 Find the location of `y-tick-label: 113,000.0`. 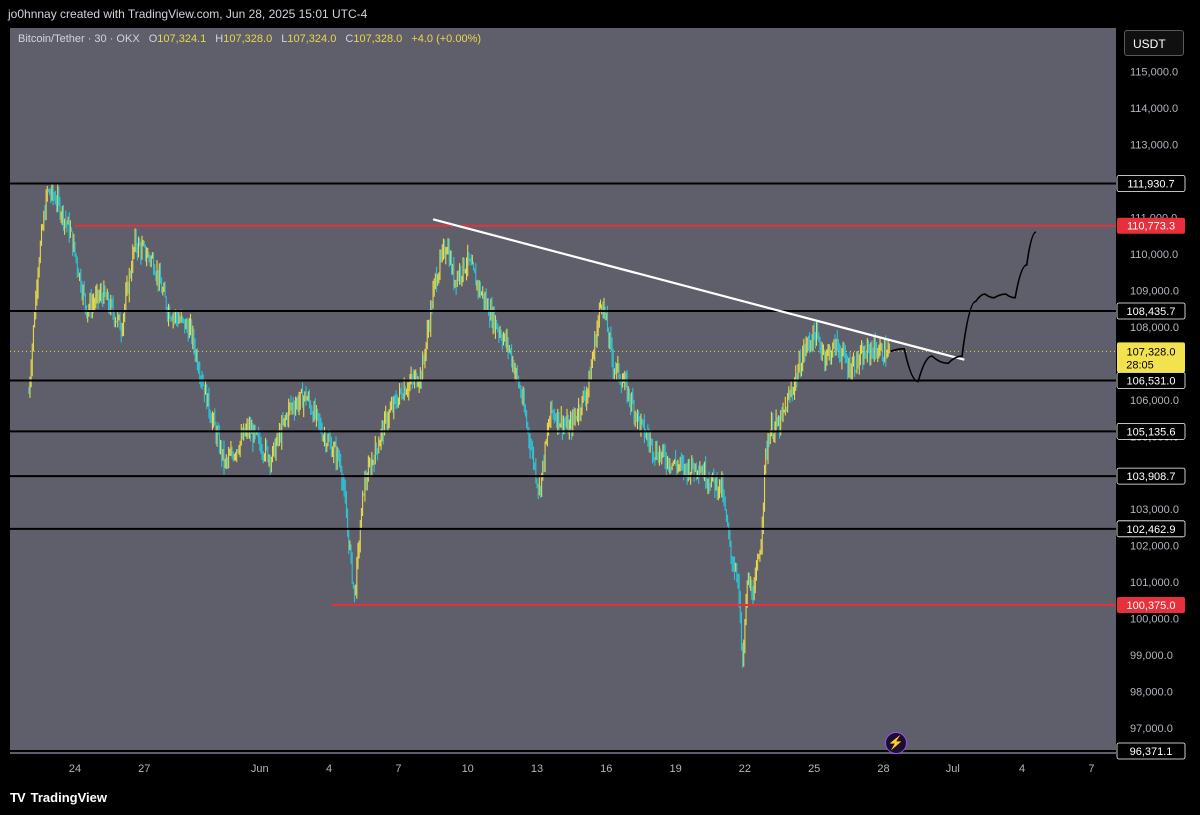

y-tick-label: 113,000.0 is located at coordinates (1154, 146).